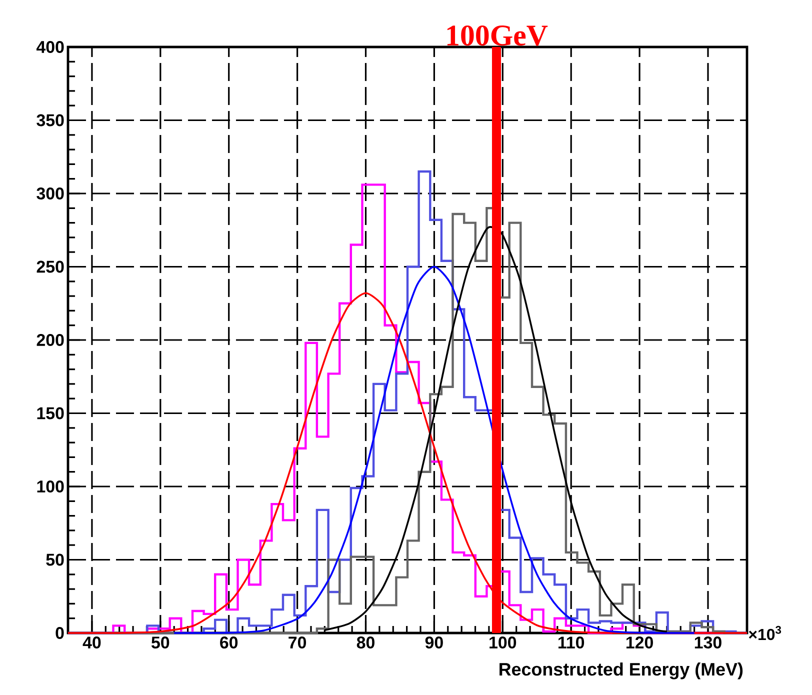  What do you see at coordinates (765, 633) in the screenshot?
I see `text: ×10$^{3}$` at bounding box center [765, 633].